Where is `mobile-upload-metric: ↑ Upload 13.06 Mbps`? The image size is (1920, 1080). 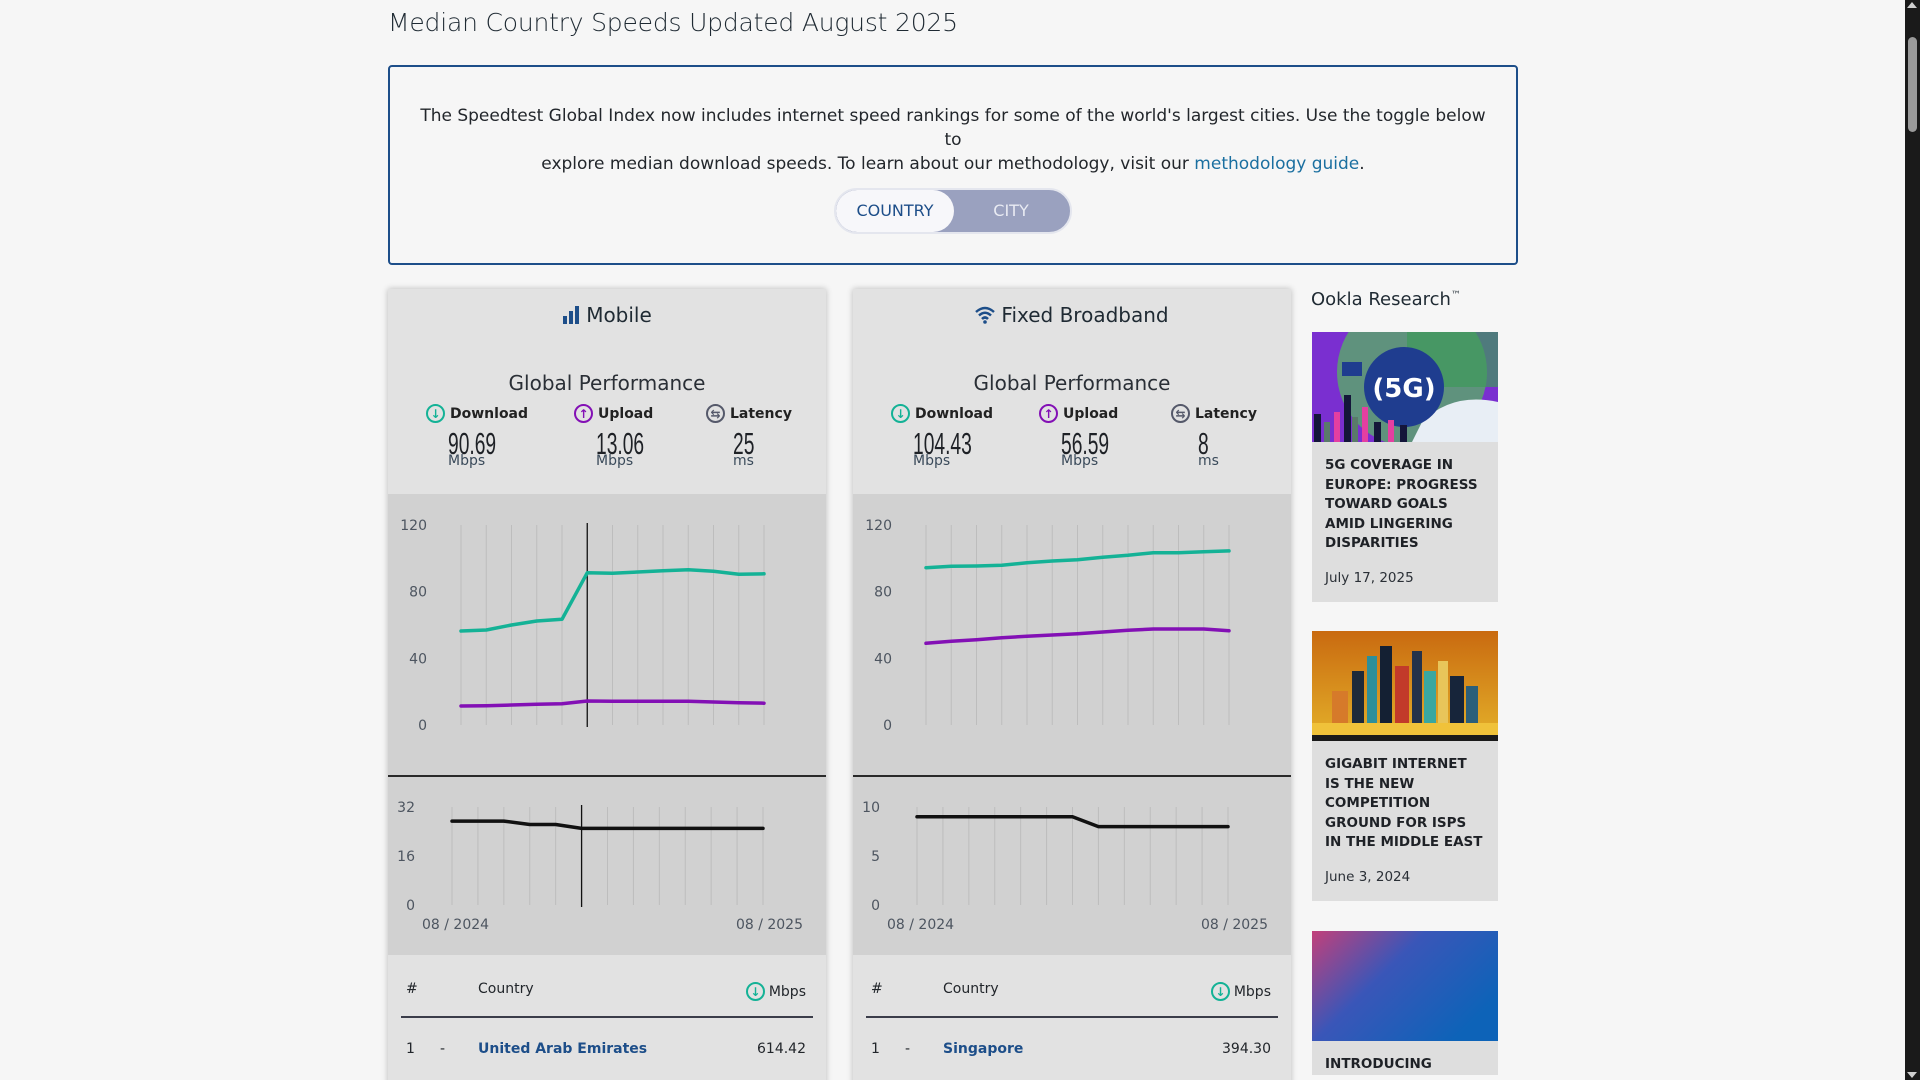
mobile-upload-metric: ↑ Upload 13.06 Mbps is located at coordinates (639, 436).